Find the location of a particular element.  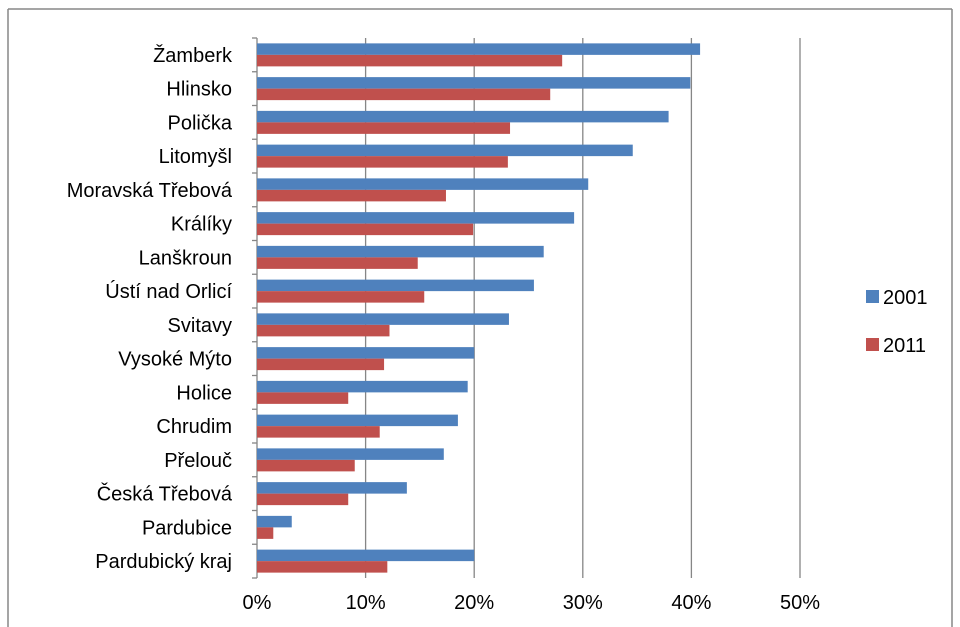

x-tick-label: 0% is located at coordinates (257, 603).